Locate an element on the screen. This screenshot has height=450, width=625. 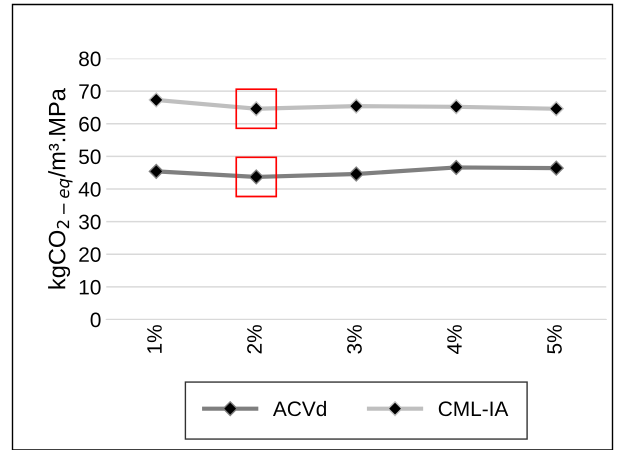
x-tick-label: 5% is located at coordinates (554, 339).